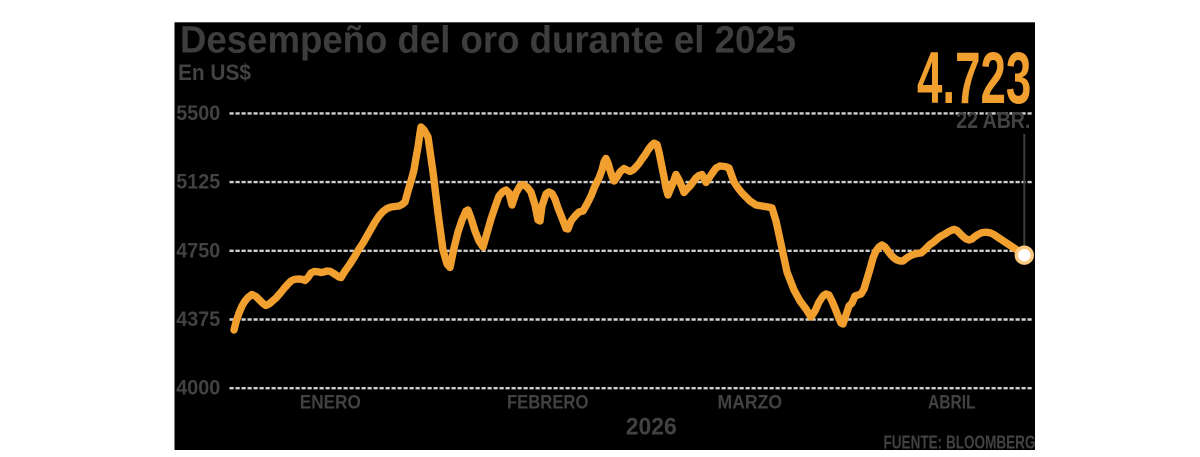 The height and width of the screenshot is (457, 1200). I want to click on svg-text: ENERO, so click(330, 403).